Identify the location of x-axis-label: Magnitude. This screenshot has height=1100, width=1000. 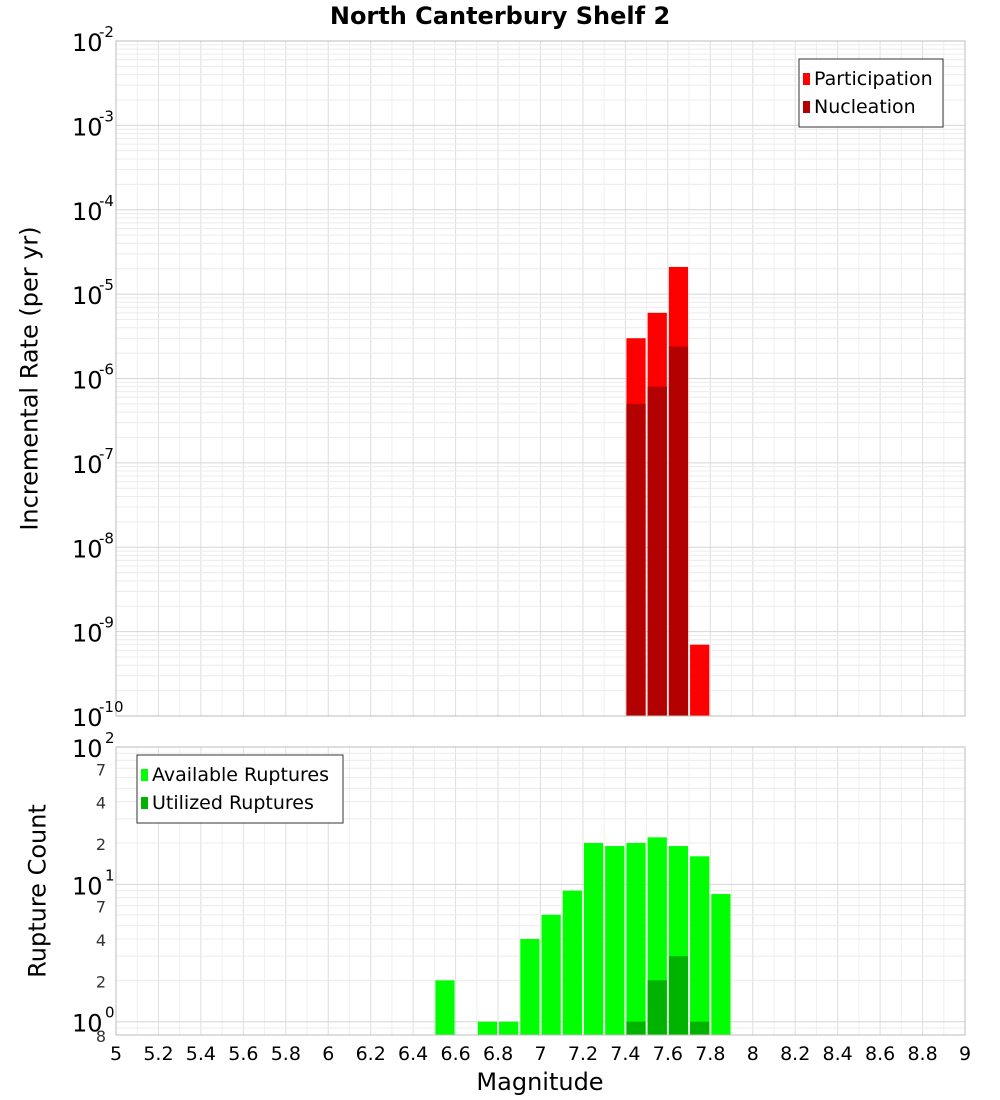
(539, 1082).